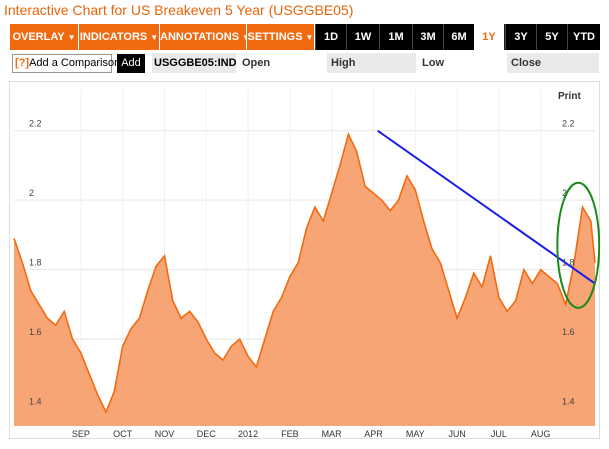  Describe the element at coordinates (248, 434) in the screenshot. I see `x-tick-label: 2012` at that location.